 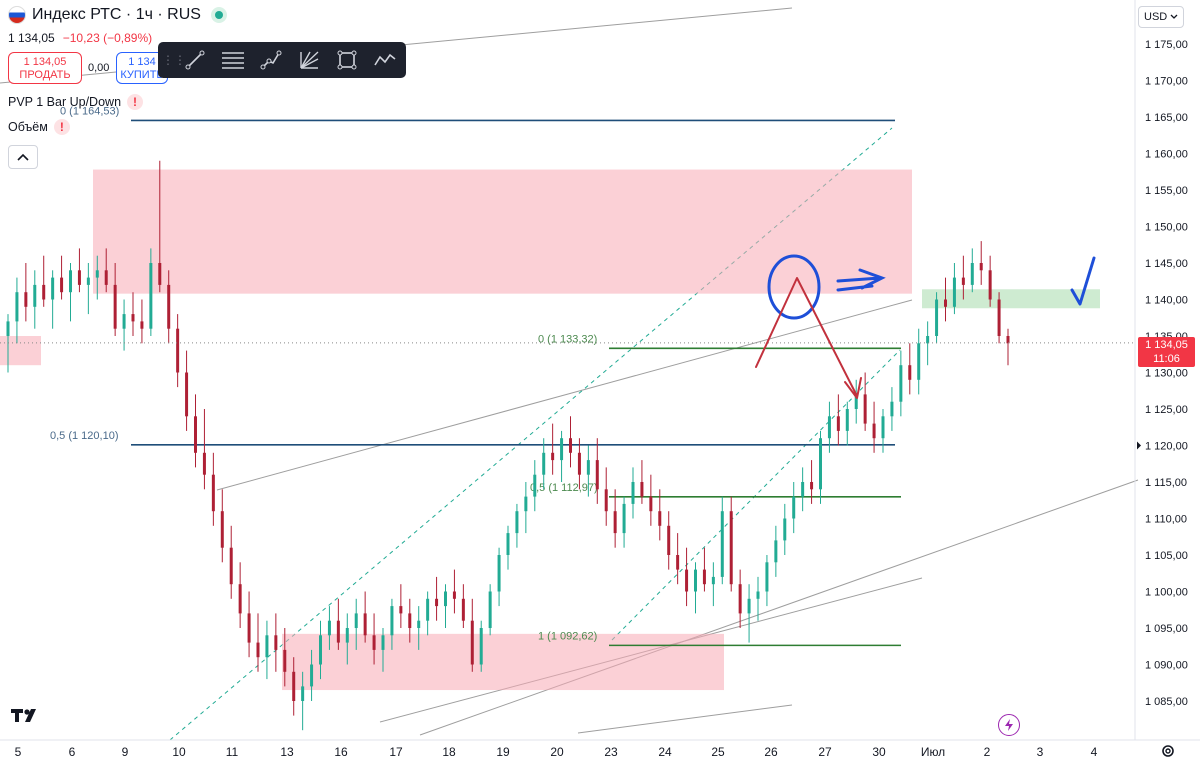 I want to click on gear-icon, so click(x=1168, y=751).